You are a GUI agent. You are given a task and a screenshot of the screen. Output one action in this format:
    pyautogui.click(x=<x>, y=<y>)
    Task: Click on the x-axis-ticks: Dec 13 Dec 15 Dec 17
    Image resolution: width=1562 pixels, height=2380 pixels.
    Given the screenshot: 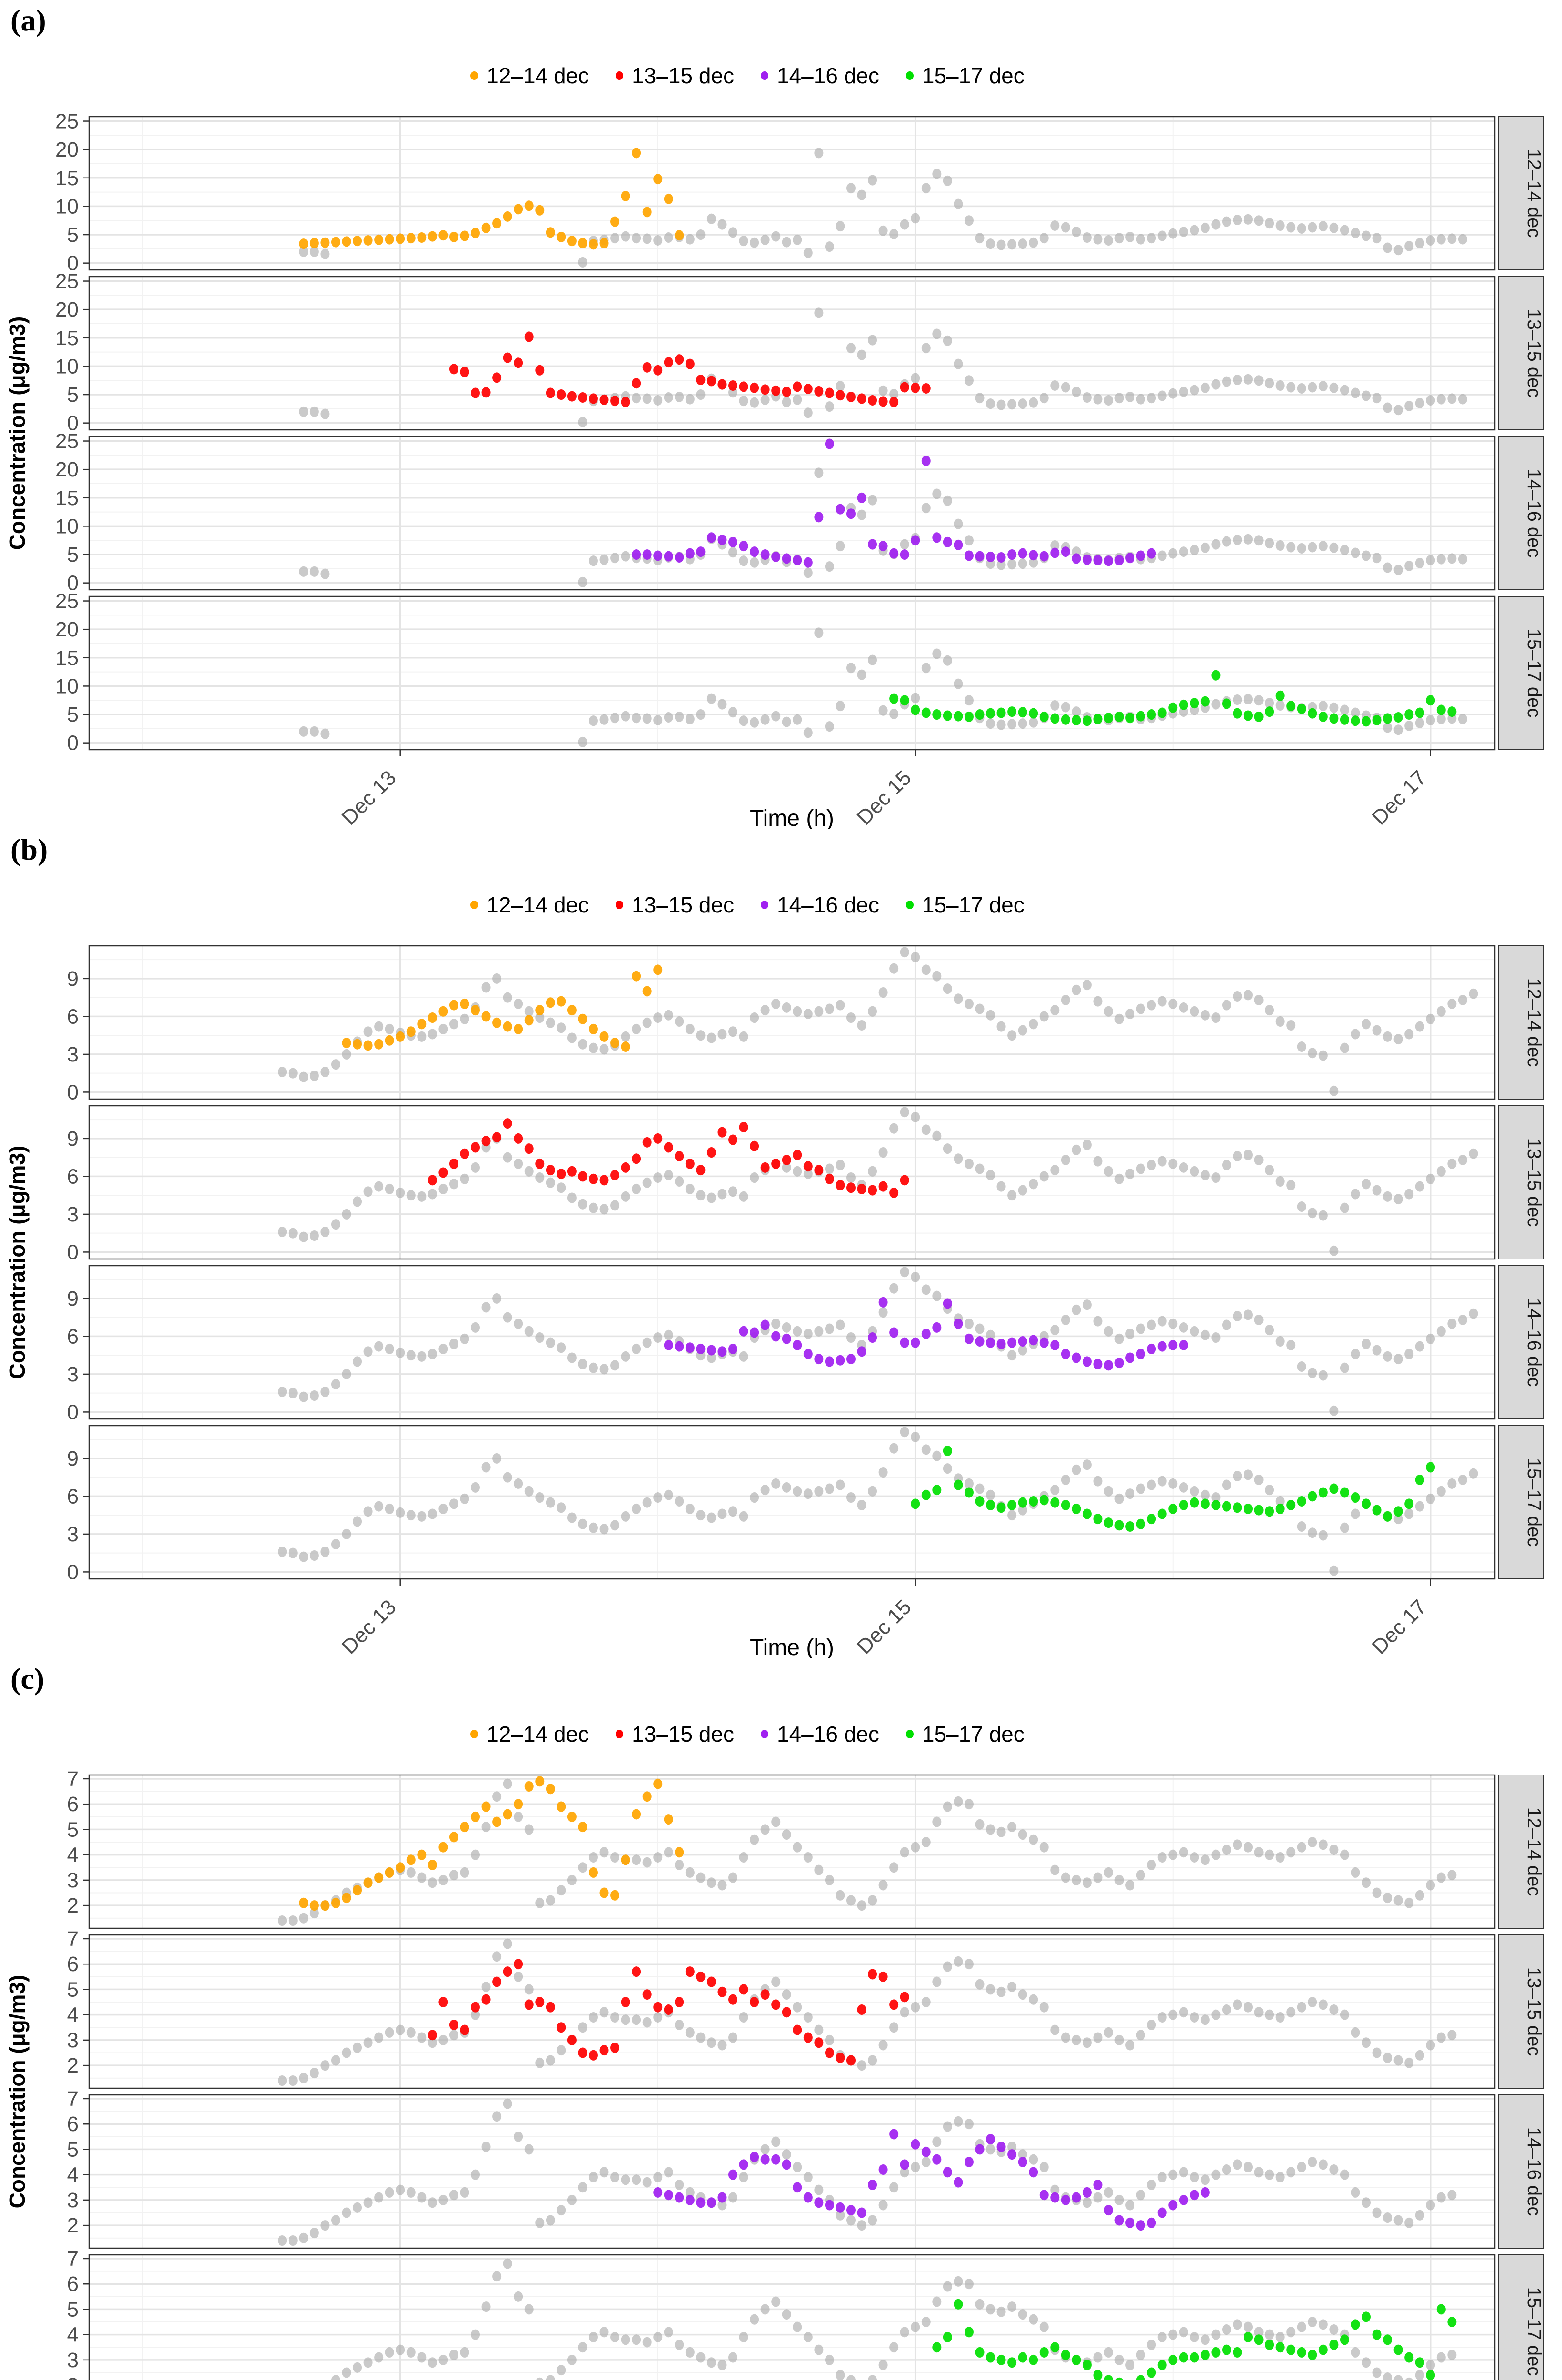 What is the action you would take?
    pyautogui.click(x=884, y=1618)
    